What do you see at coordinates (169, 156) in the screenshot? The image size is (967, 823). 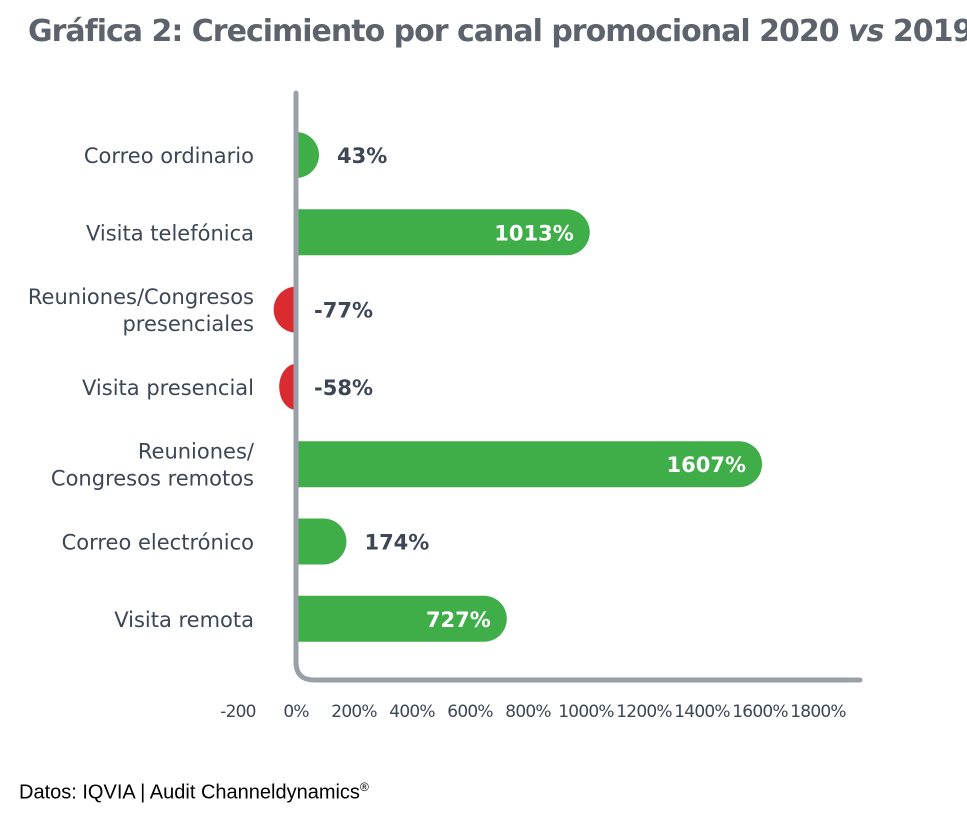 I see `category-label: Correo ordinario` at bounding box center [169, 156].